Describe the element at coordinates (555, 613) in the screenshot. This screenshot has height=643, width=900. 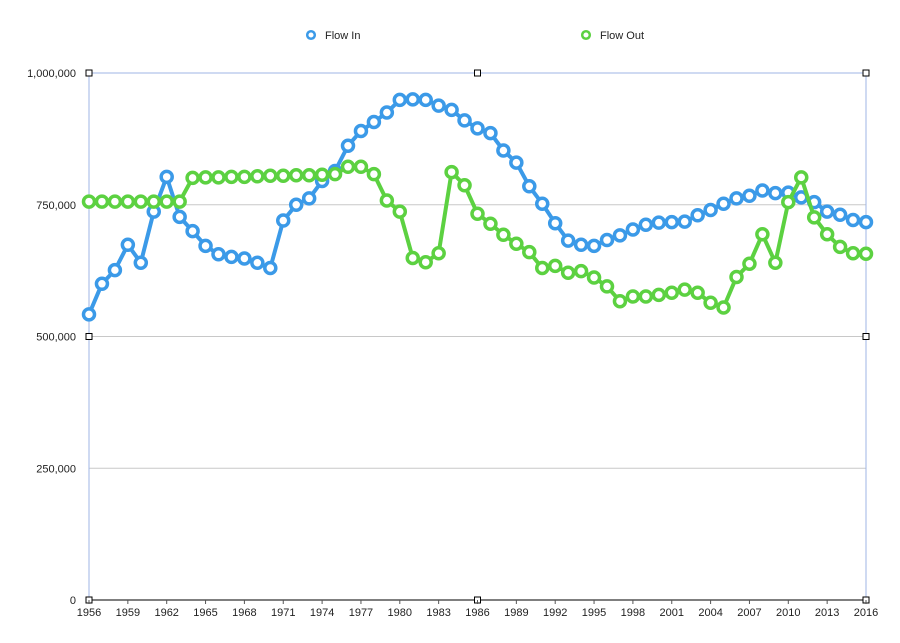
I see `x-tick-label: 1992` at that location.